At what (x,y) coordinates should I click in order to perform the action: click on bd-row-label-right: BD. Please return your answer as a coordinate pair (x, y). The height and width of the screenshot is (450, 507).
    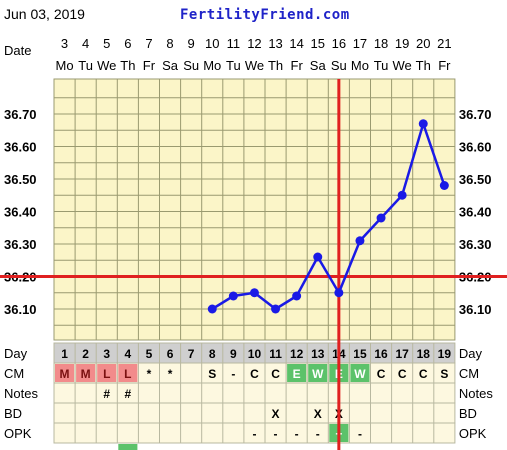
    Looking at the image, I should click on (468, 413).